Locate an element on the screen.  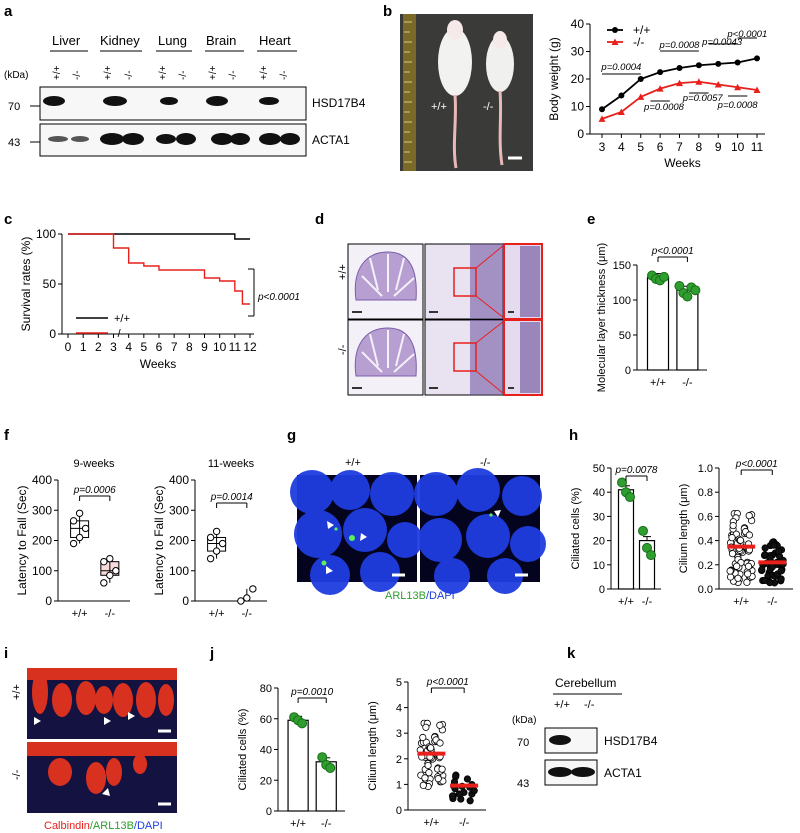
p-value: p=0.0057 is located at coordinates (703, 98).